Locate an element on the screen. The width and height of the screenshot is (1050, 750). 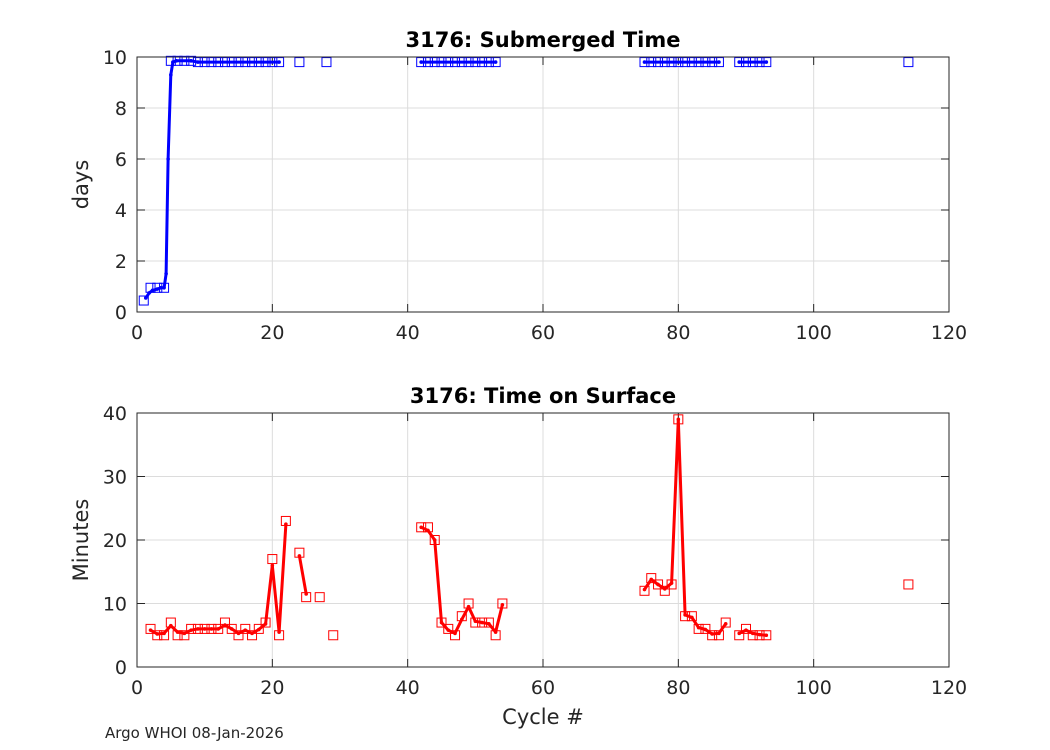
y-tick-label: 10 is located at coordinates (115, 605).